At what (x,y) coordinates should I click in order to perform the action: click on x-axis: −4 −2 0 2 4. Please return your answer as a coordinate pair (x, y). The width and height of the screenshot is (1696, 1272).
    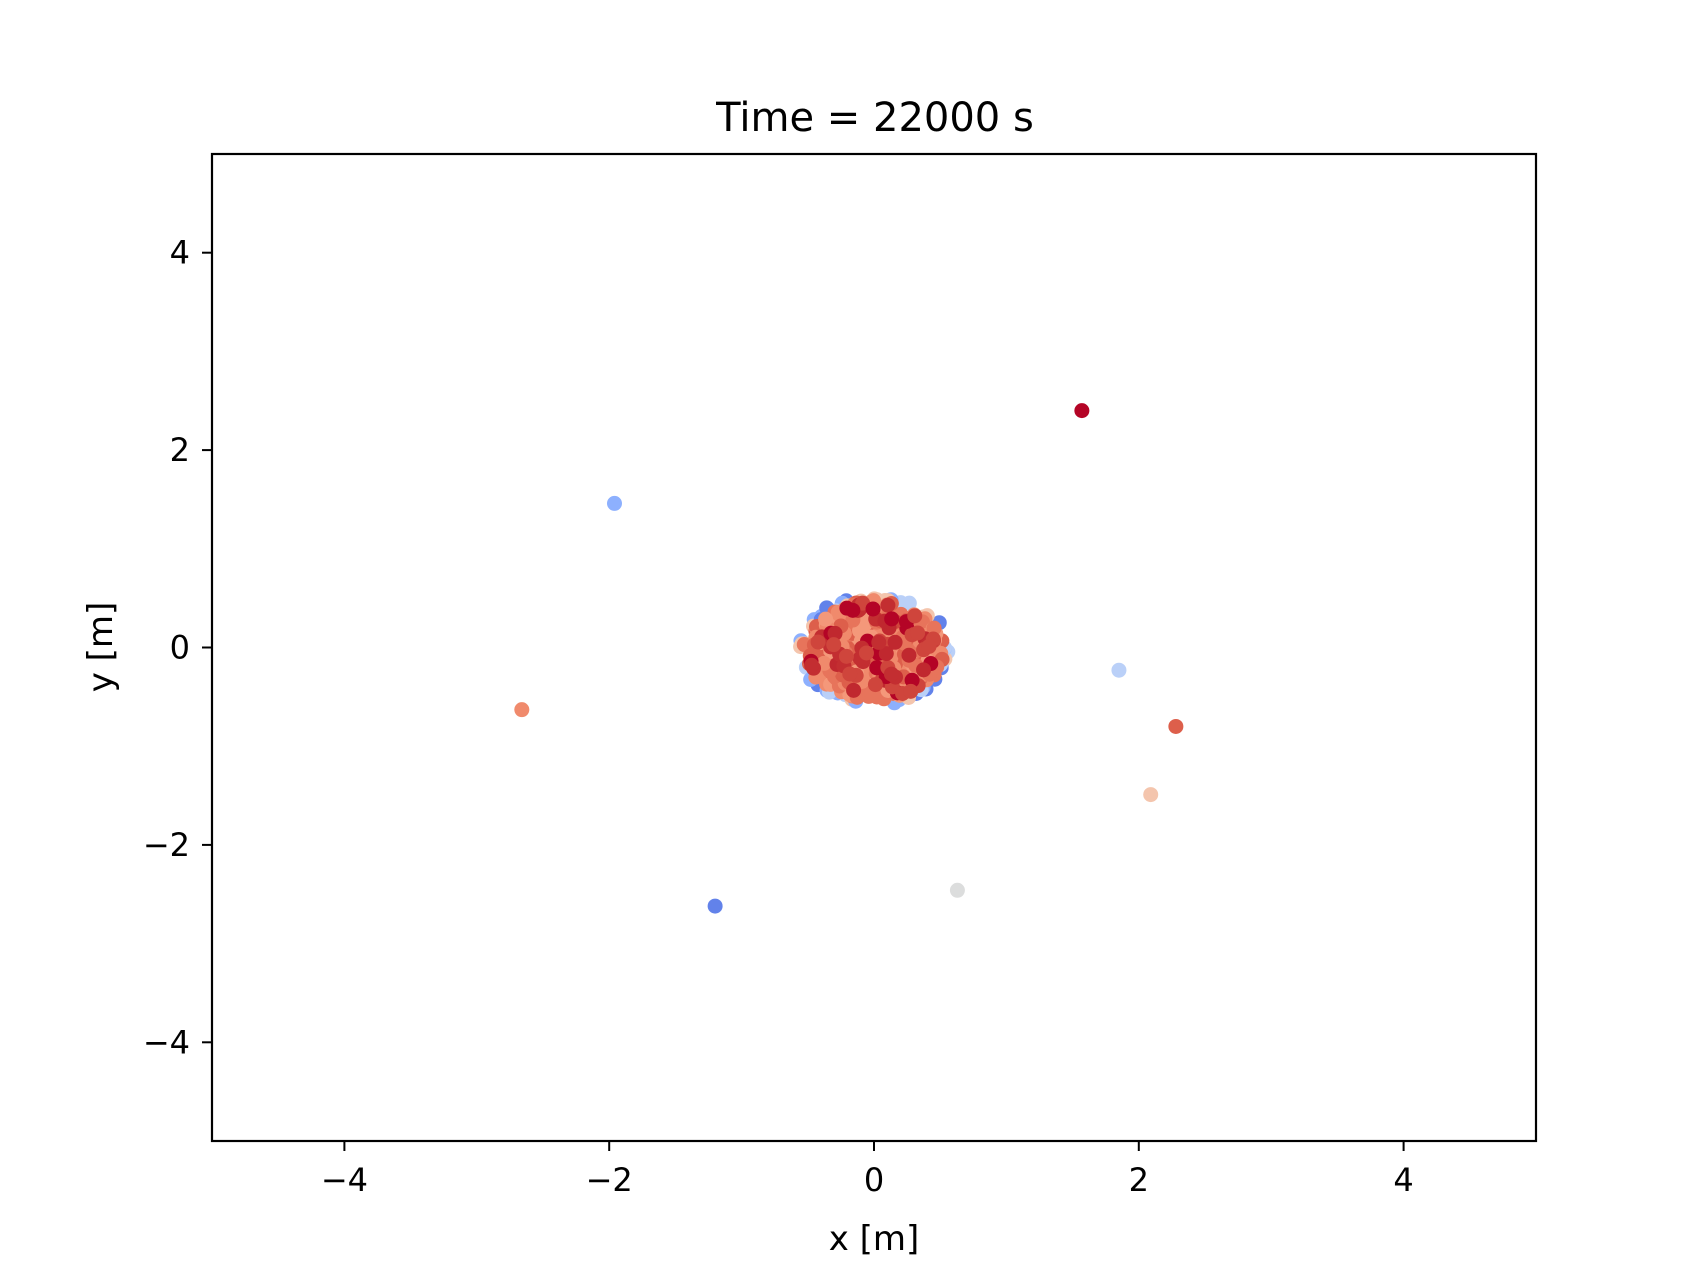
    Looking at the image, I should click on (867, 1170).